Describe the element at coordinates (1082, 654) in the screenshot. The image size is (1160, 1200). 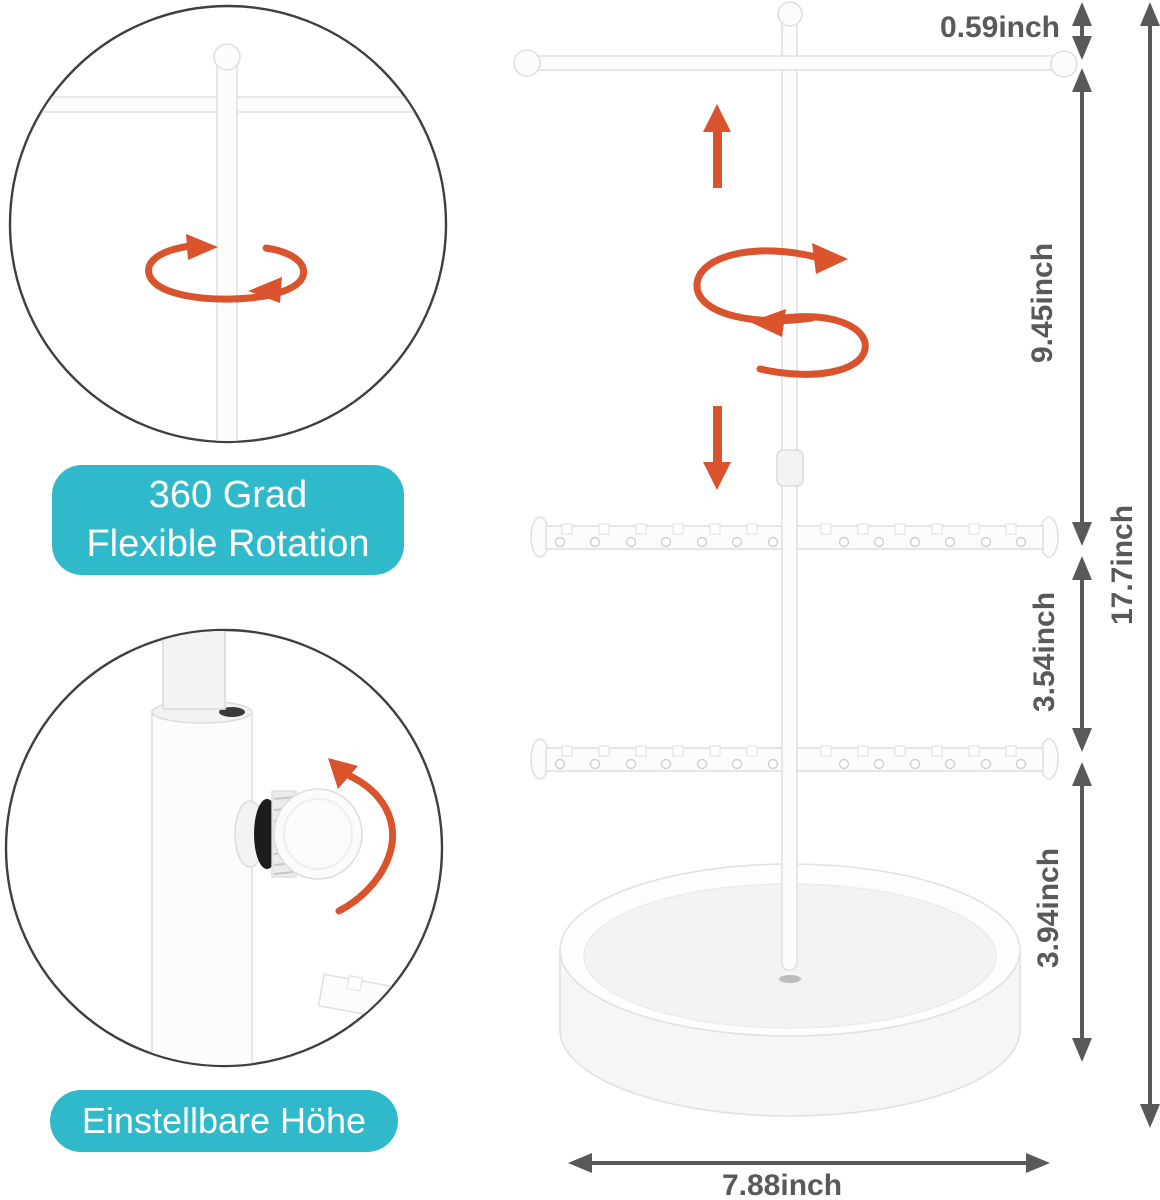
I see `dim-middle-section-arrow` at that location.